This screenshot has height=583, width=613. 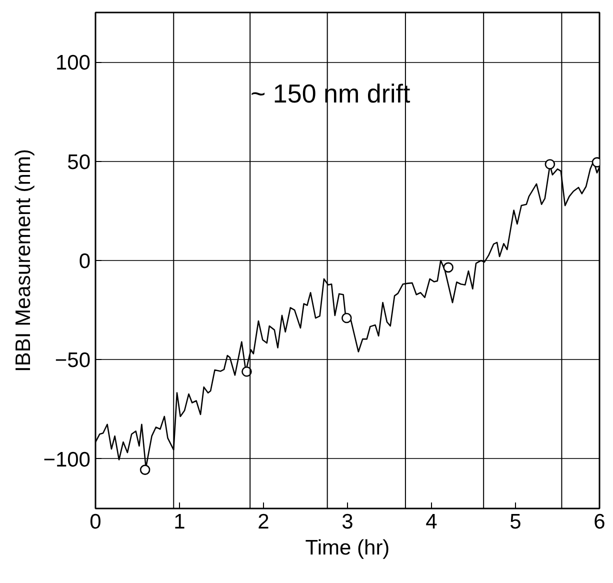 What do you see at coordinates (516, 522) in the screenshot?
I see `x-tick-label: 5` at bounding box center [516, 522].